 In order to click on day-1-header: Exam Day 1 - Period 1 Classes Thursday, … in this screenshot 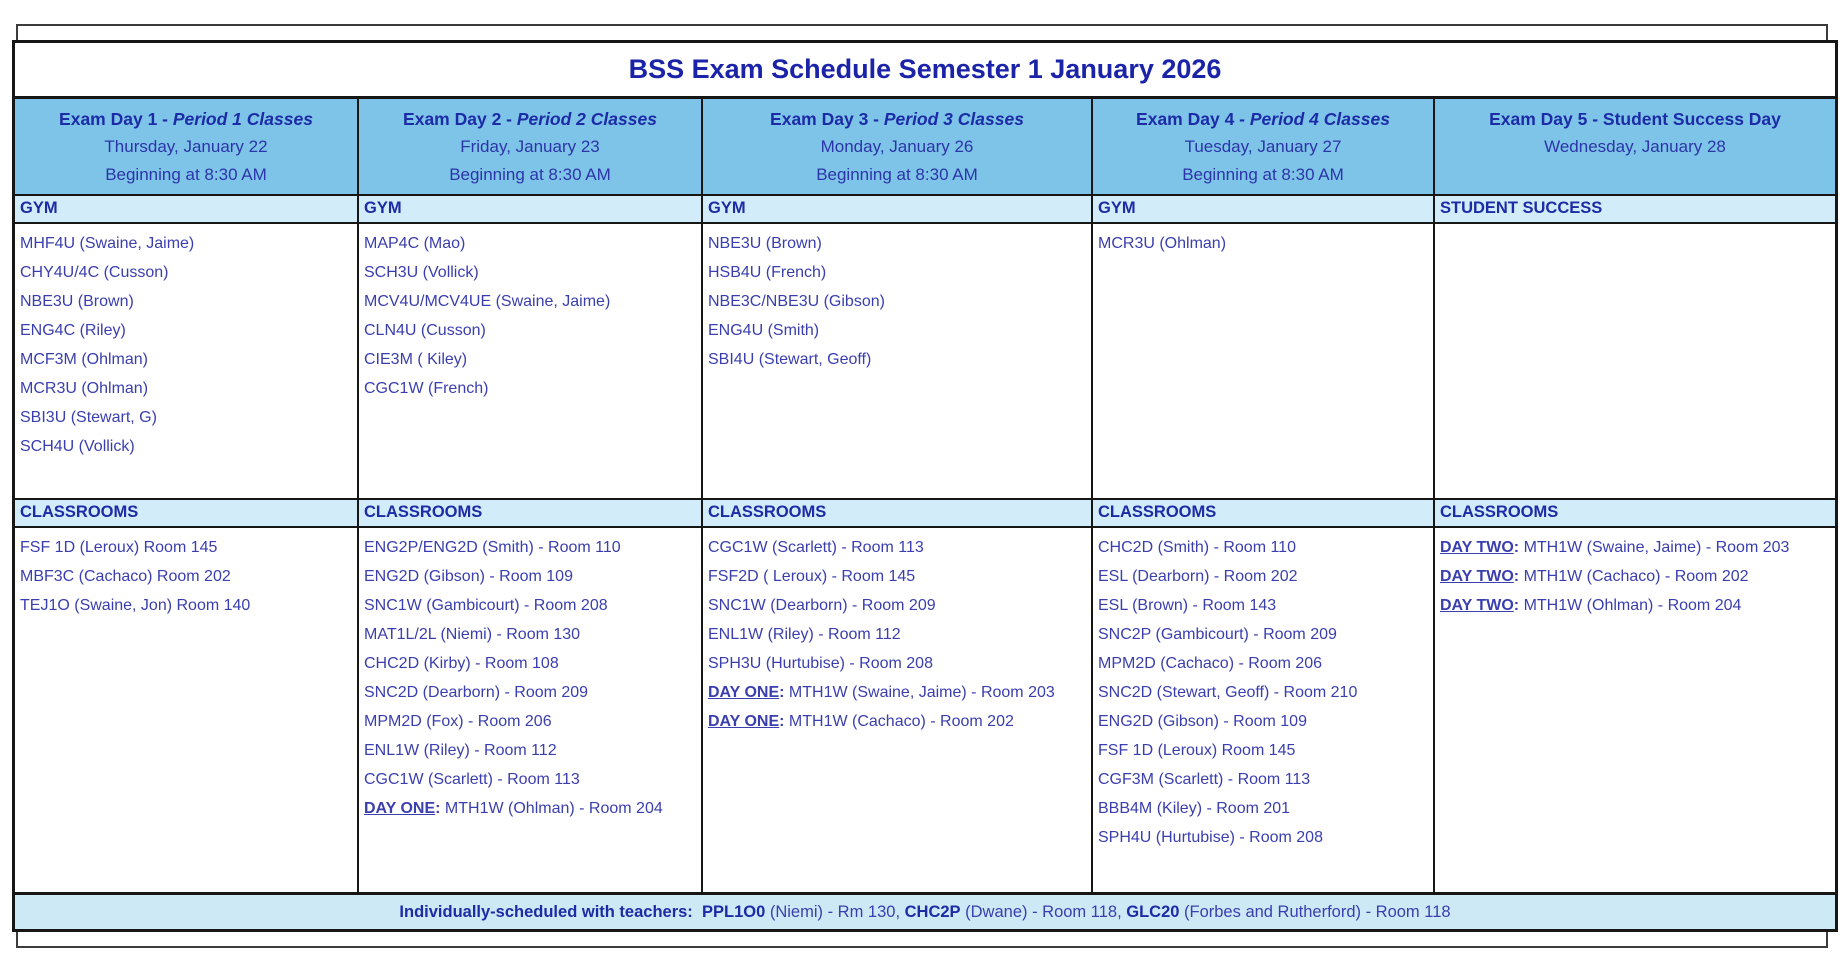, I will do `click(186, 147)`.